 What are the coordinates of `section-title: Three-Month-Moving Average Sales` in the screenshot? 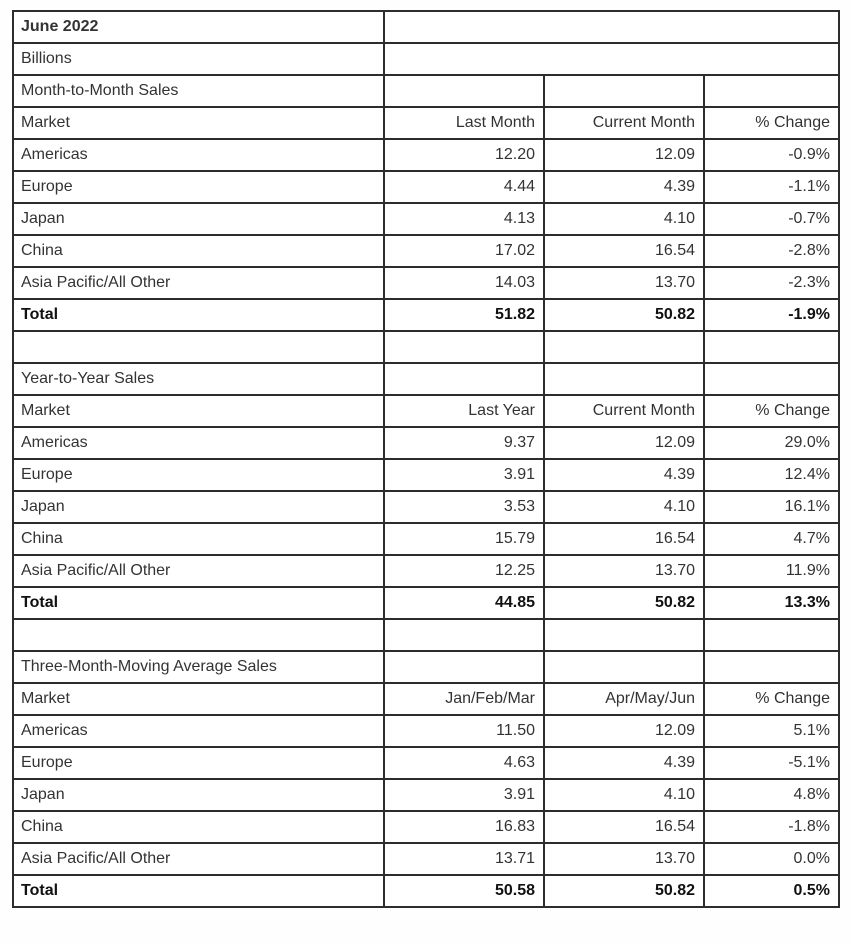 It's located at (198, 667).